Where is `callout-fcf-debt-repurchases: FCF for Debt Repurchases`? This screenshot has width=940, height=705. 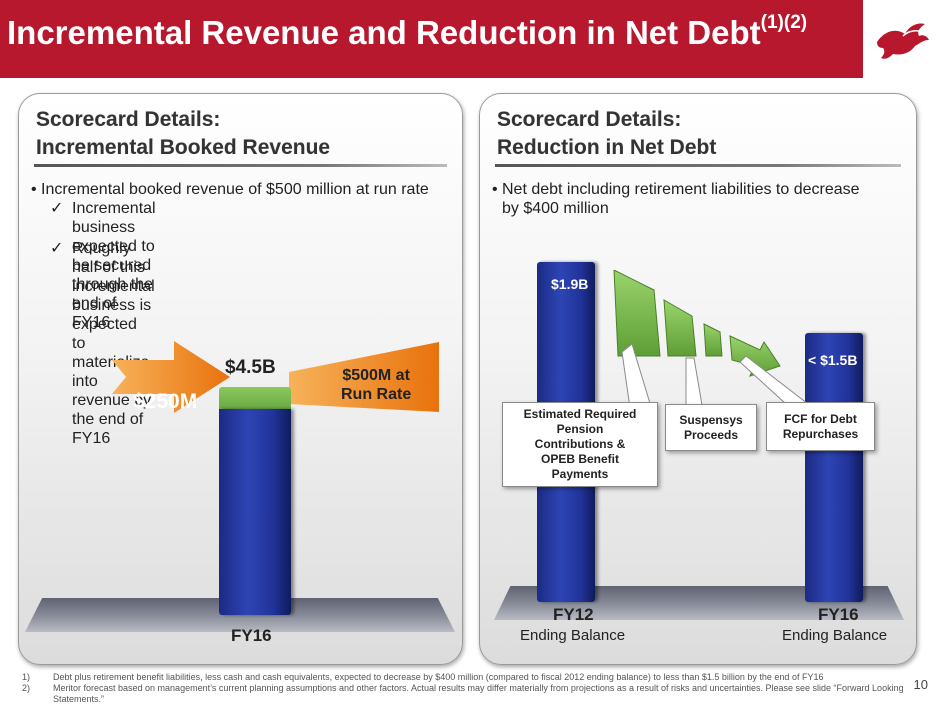 callout-fcf-debt-repurchases: FCF for Debt Repurchases is located at coordinates (820, 426).